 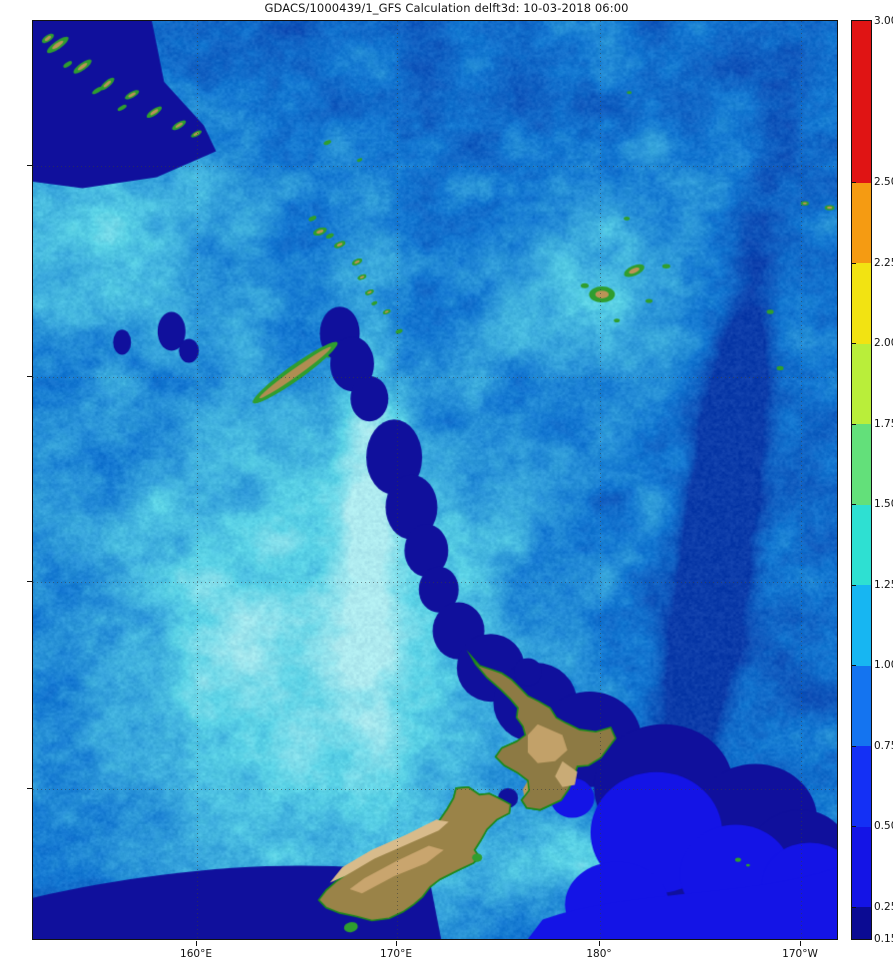 I want to click on colorbar-tick-label-5: 1.50, so click(x=883, y=504).